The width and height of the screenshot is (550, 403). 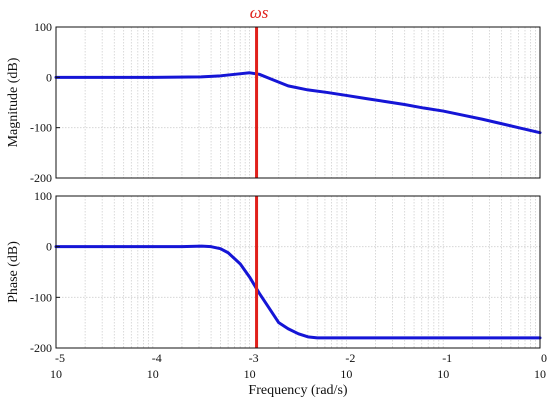 What do you see at coordinates (13, 272) in the screenshot?
I see `phase-ylabel: Phase (dB)` at bounding box center [13, 272].